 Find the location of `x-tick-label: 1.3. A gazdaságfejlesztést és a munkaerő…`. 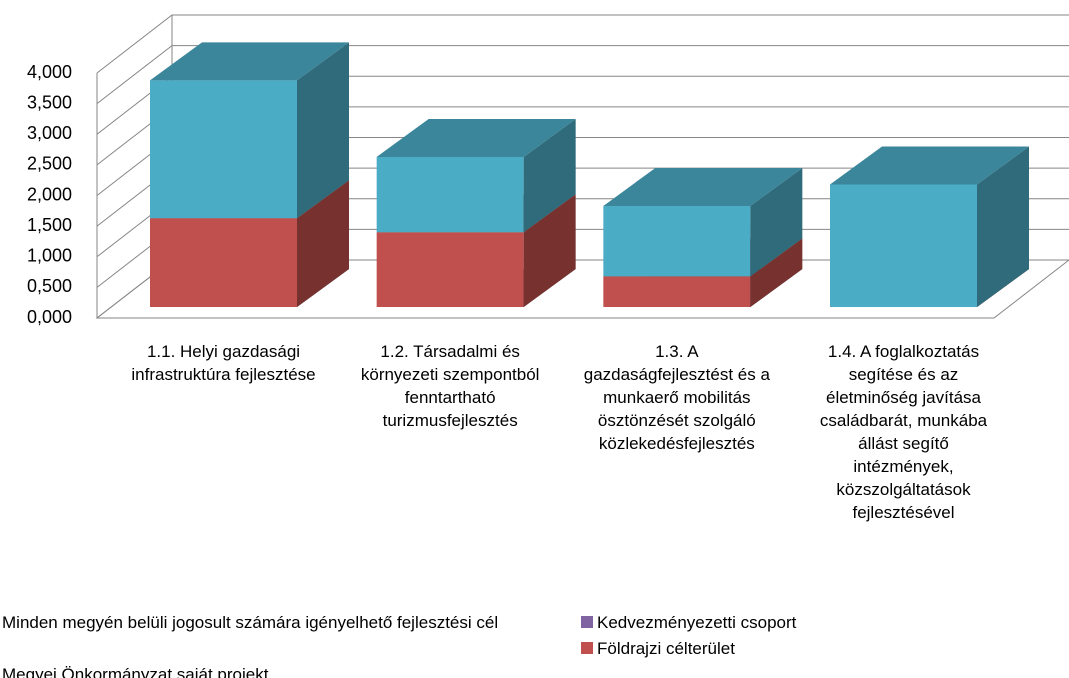

x-tick-label: 1.3. A gazdaságfejlesztést és a munkaerő… is located at coordinates (676, 397).